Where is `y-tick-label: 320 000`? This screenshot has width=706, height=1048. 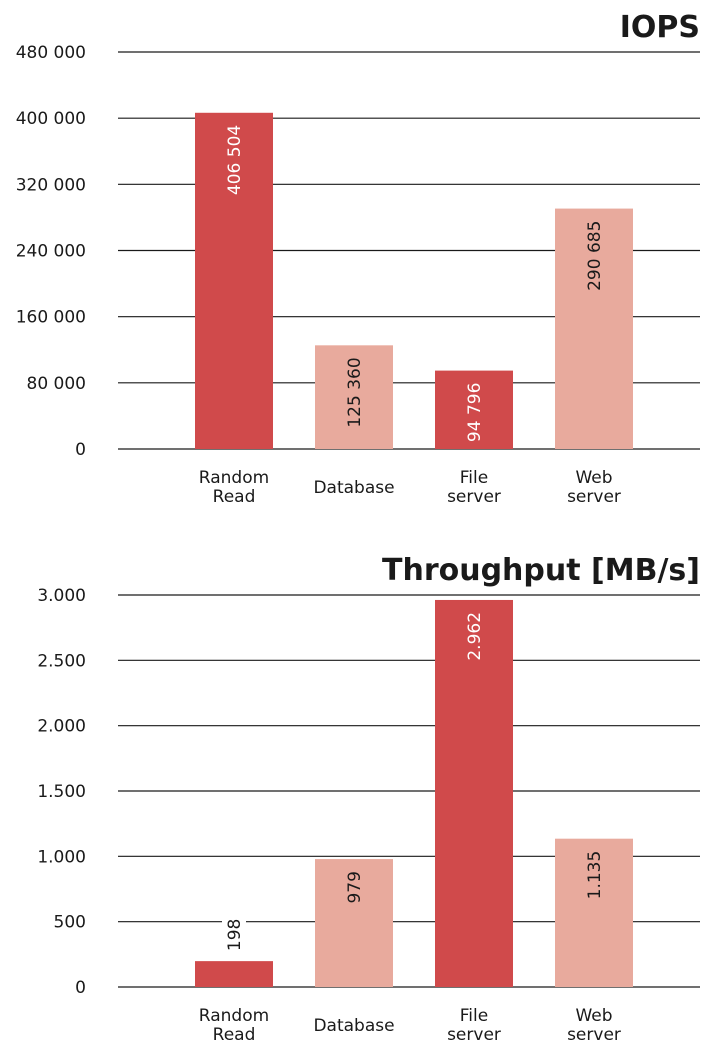 y-tick-label: 320 000 is located at coordinates (51, 185).